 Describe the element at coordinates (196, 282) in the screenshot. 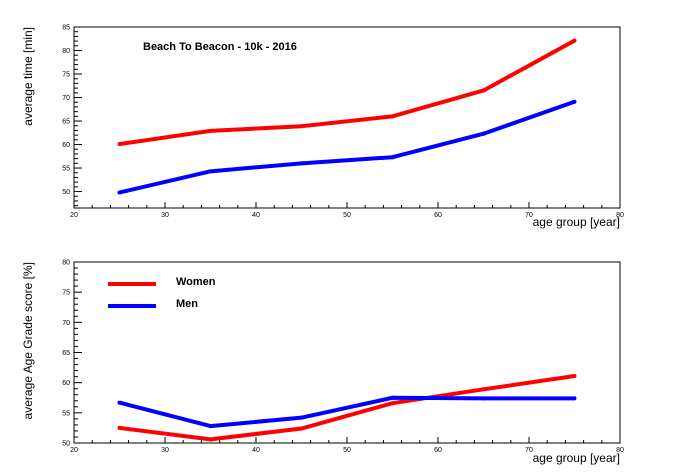

I see `legend-label: Women` at that location.